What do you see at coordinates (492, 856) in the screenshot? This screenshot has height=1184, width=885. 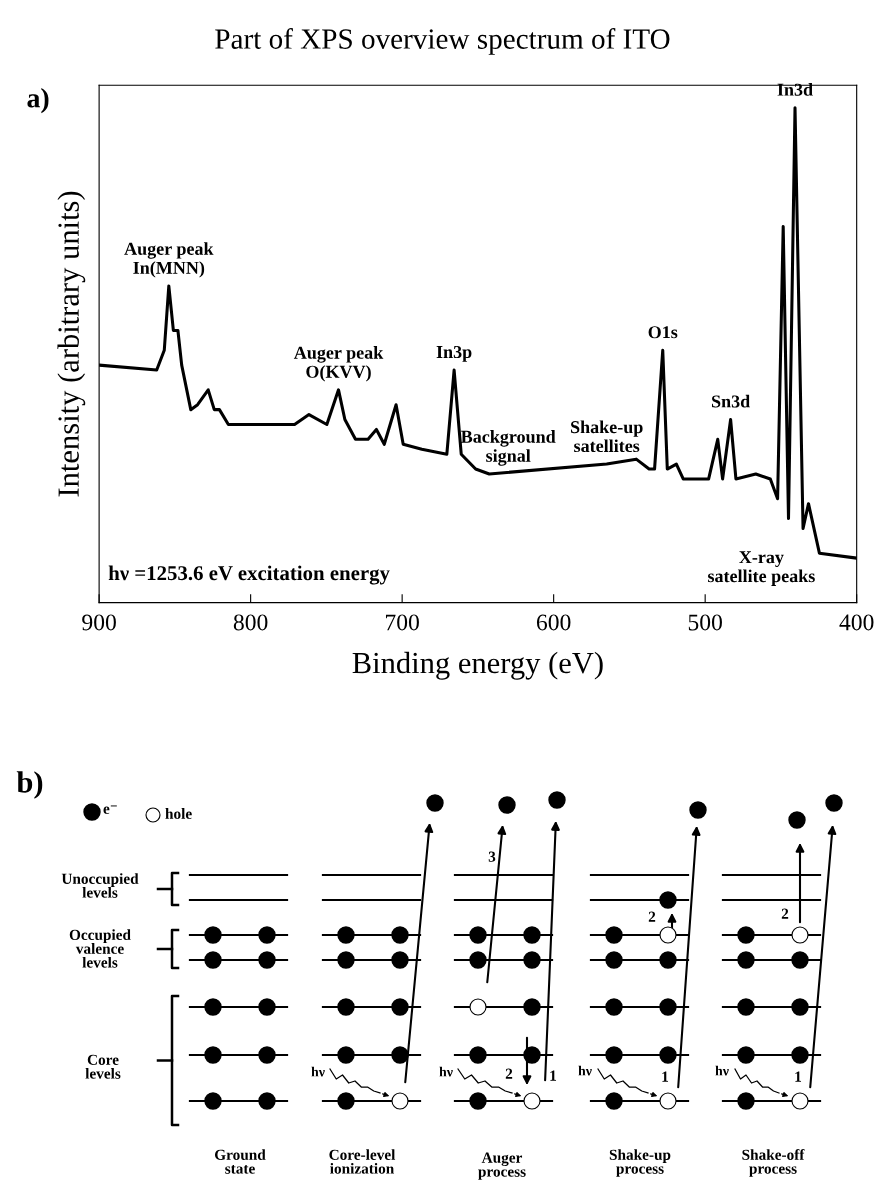 I see `text: 3` at bounding box center [492, 856].